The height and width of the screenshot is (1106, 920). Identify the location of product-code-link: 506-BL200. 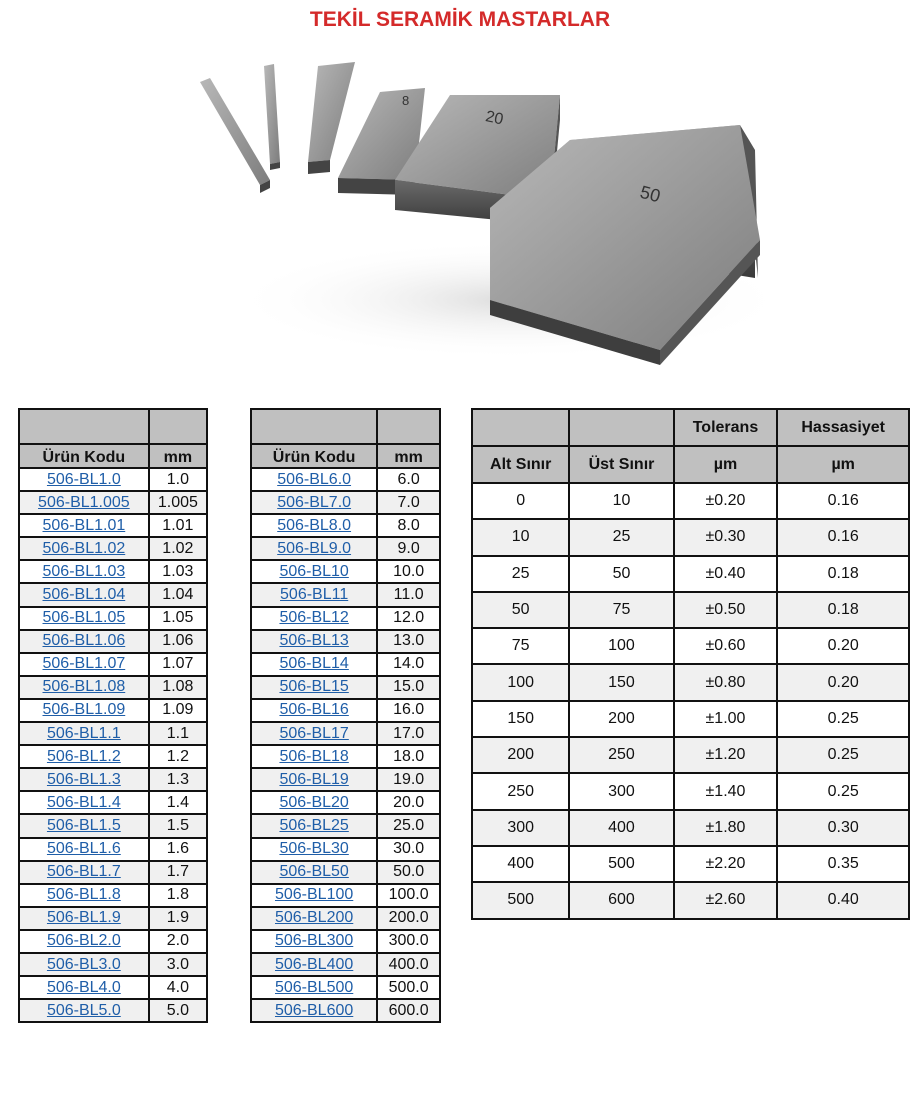
(314, 918).